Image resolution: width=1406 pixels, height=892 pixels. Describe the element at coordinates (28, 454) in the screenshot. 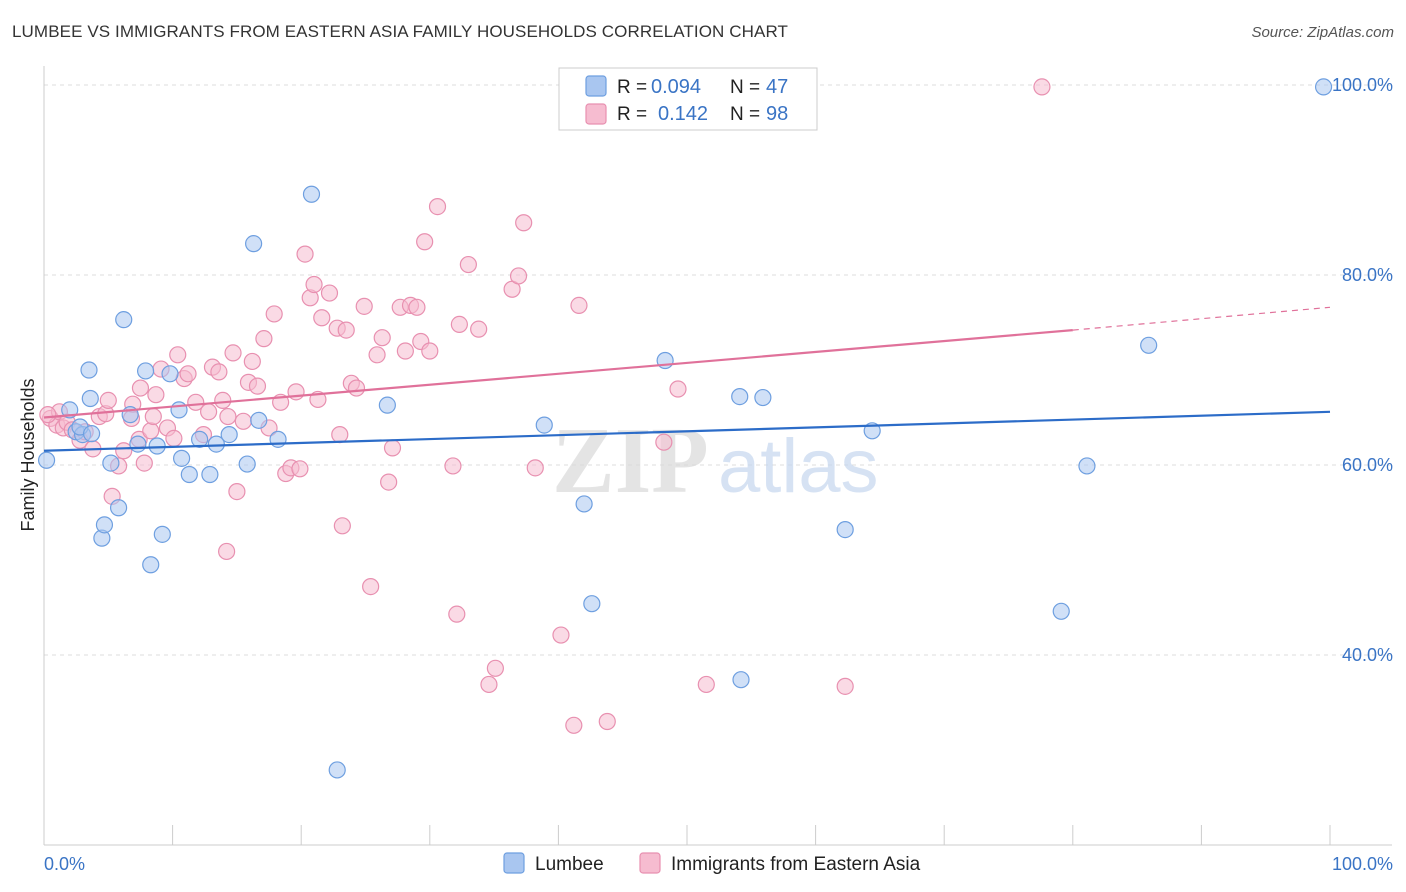

I see `y-axis-title: Family Households` at that location.